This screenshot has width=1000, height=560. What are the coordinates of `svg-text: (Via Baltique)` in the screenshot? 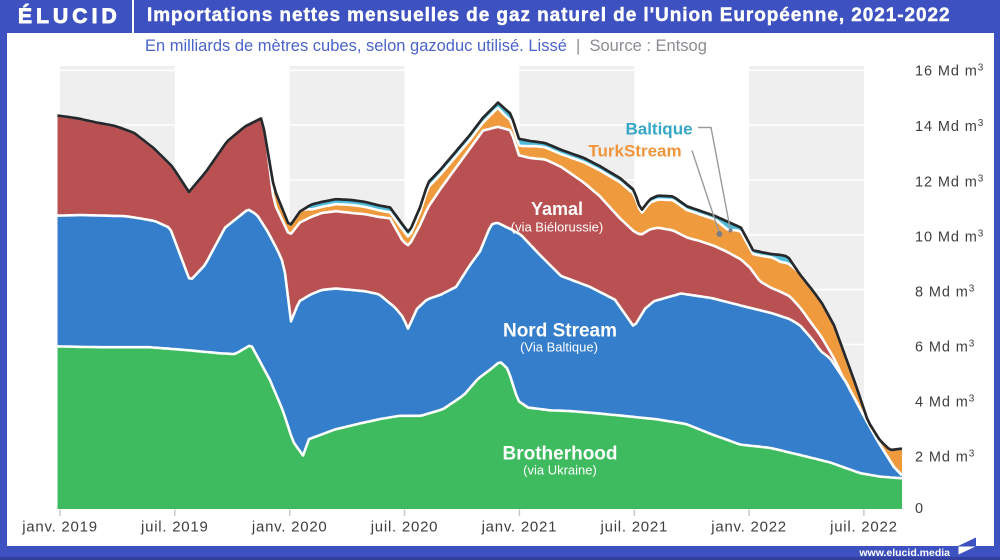 It's located at (559, 347).